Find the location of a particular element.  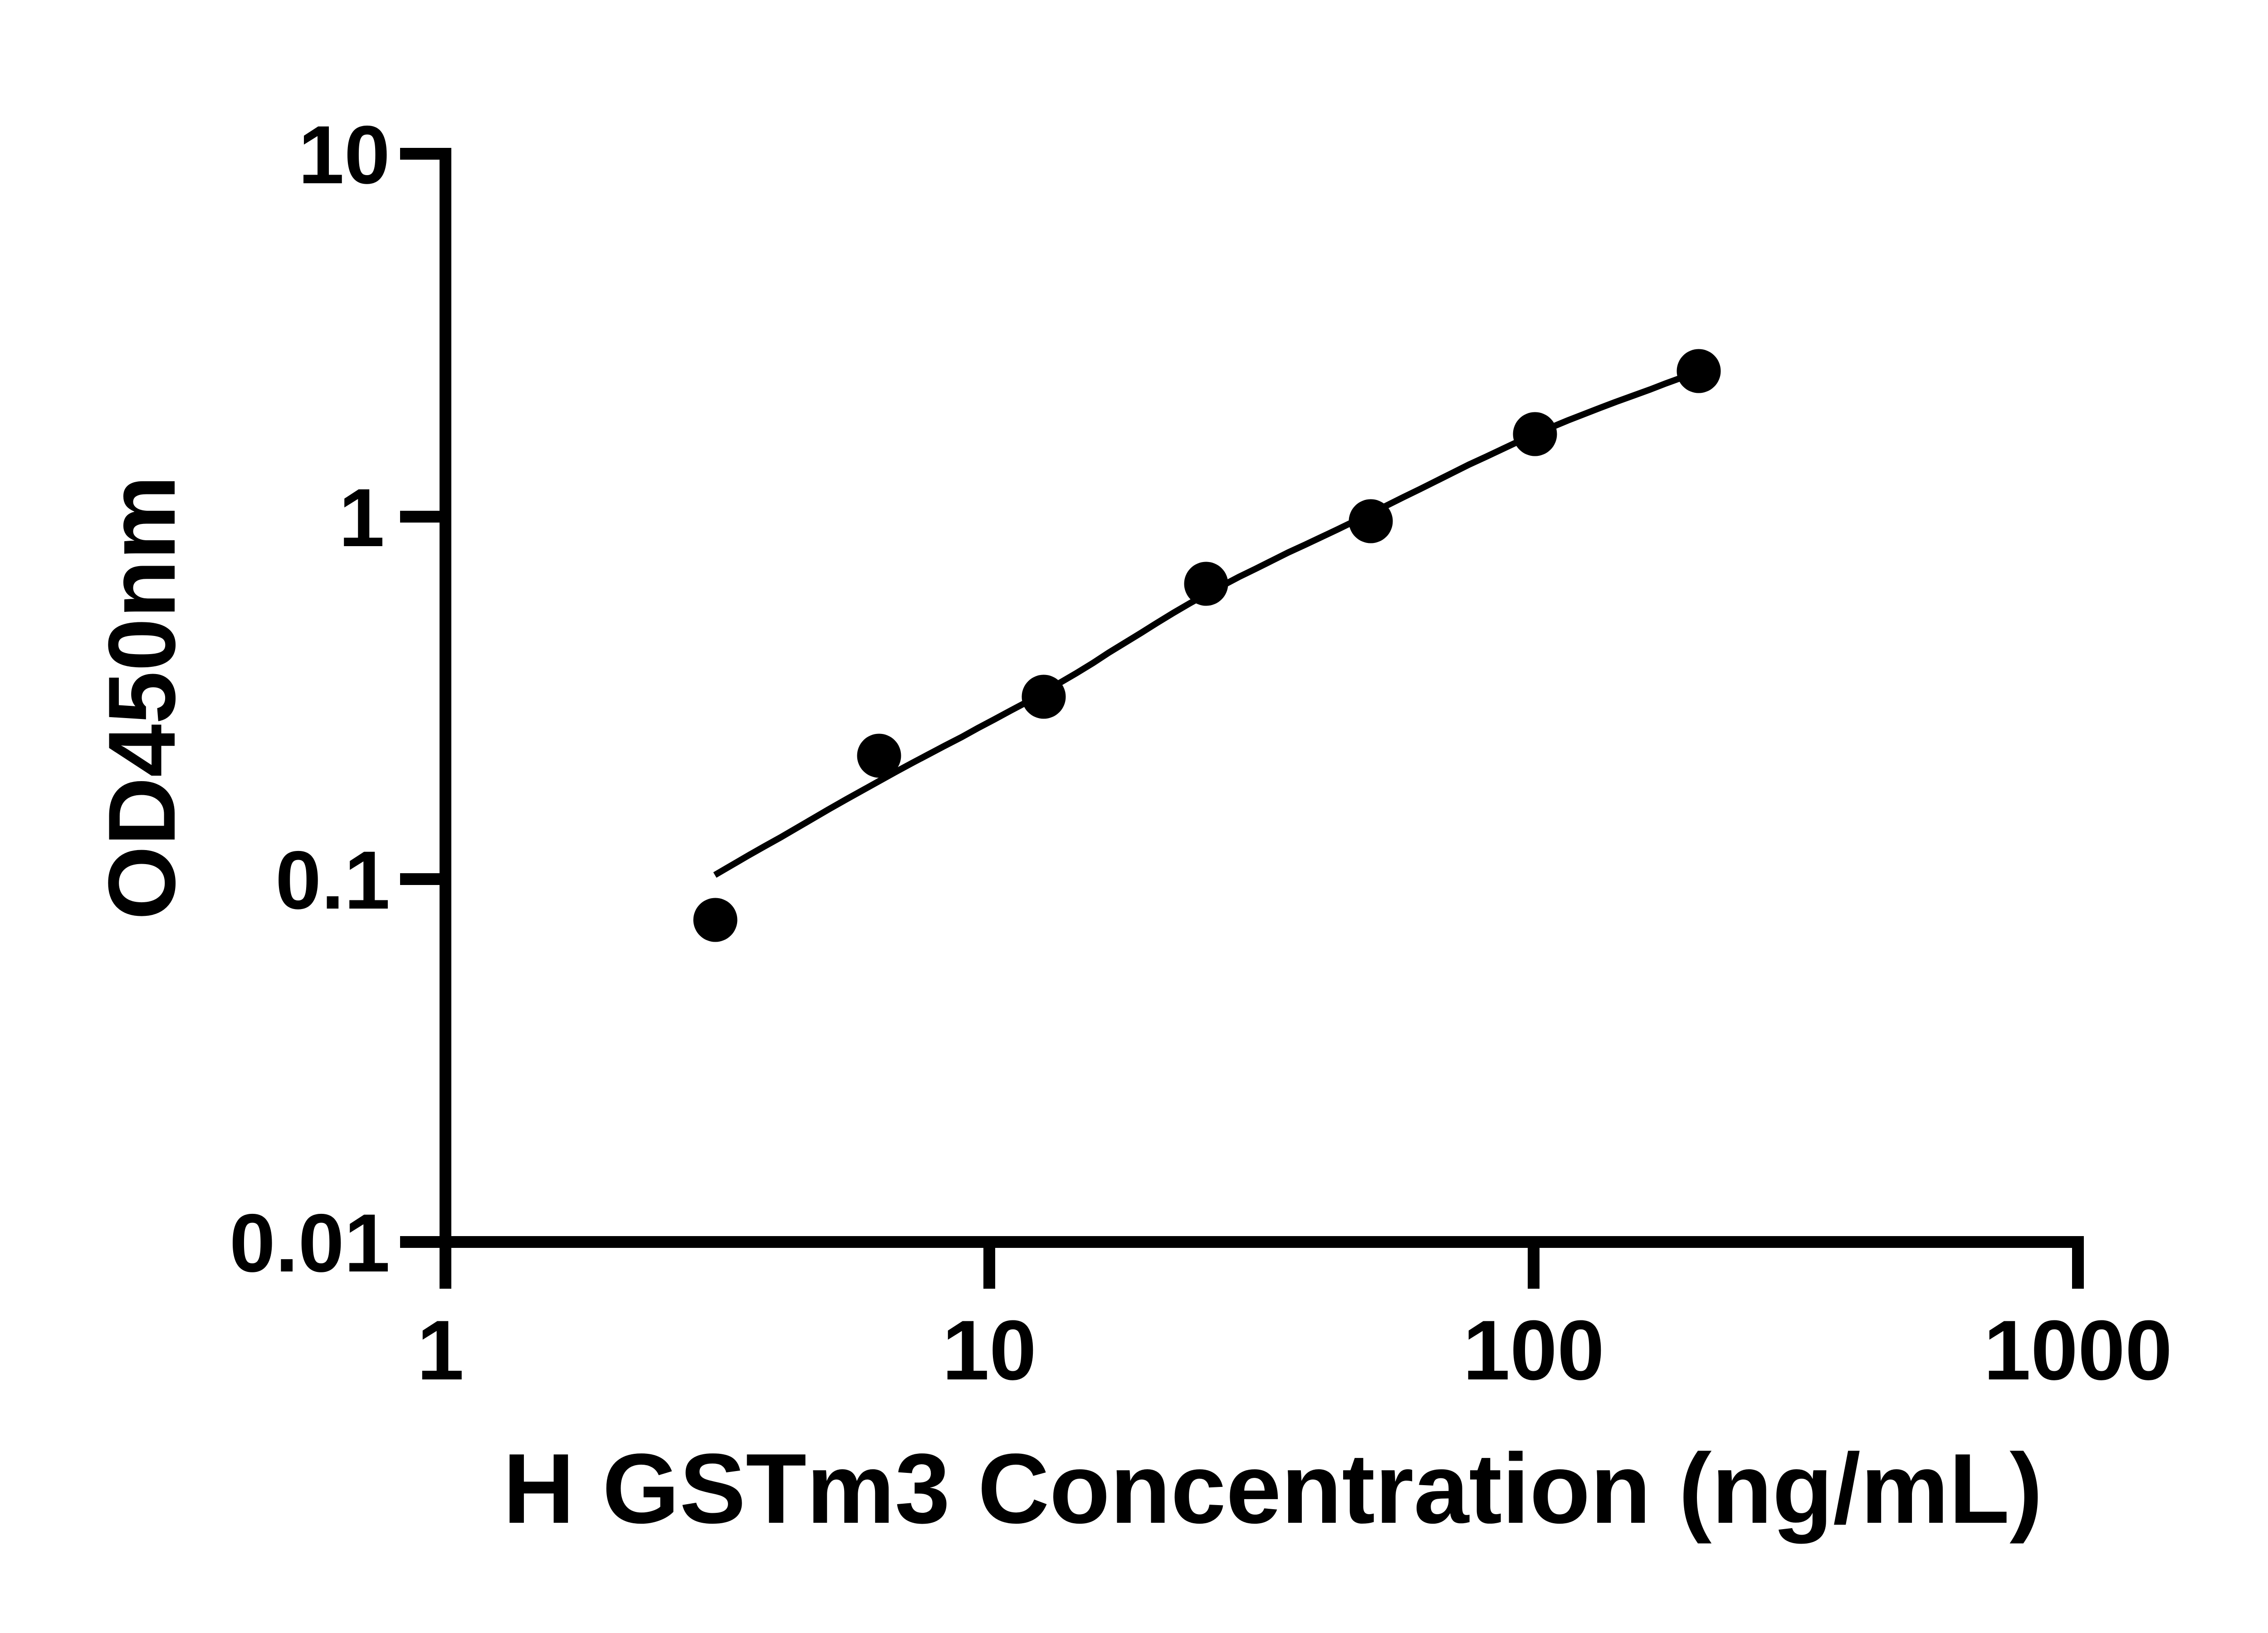

svg-text: H GSTm3 Concentration (ng/mL) is located at coordinates (1273, 1488).